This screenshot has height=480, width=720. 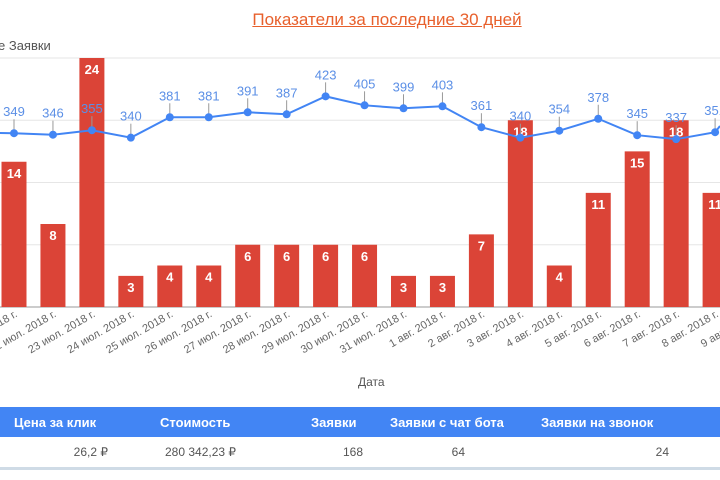 What do you see at coordinates (139, 332) in the screenshot?
I see `x-tick-label: 25 июл. 2018 г.` at bounding box center [139, 332].